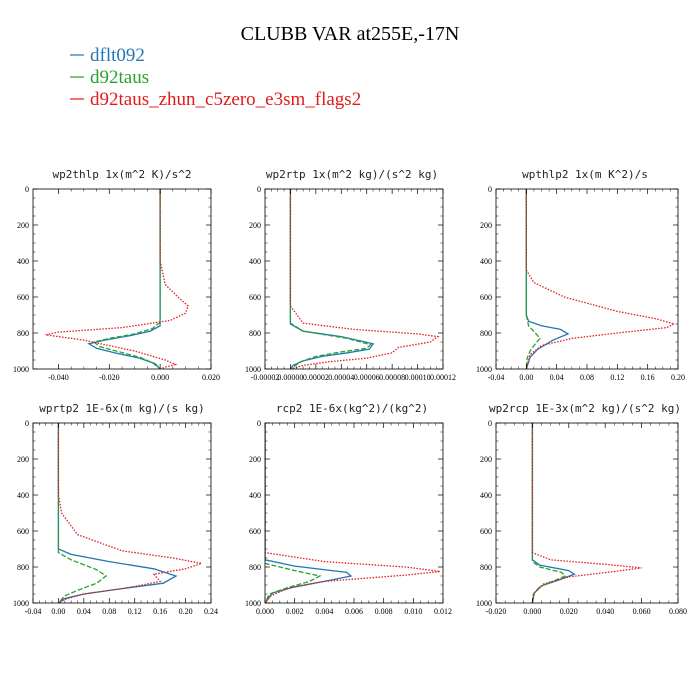 The height and width of the screenshot is (700, 700). Describe the element at coordinates (413, 611) in the screenshot. I see `x-tick-label: 0.010` at that location.